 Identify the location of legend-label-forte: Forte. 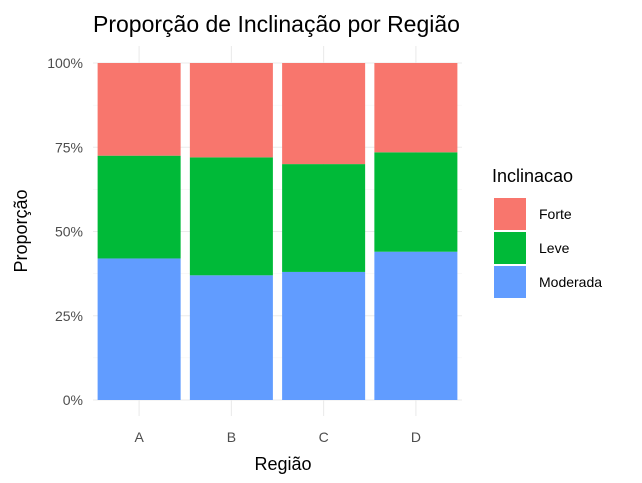
(555, 214).